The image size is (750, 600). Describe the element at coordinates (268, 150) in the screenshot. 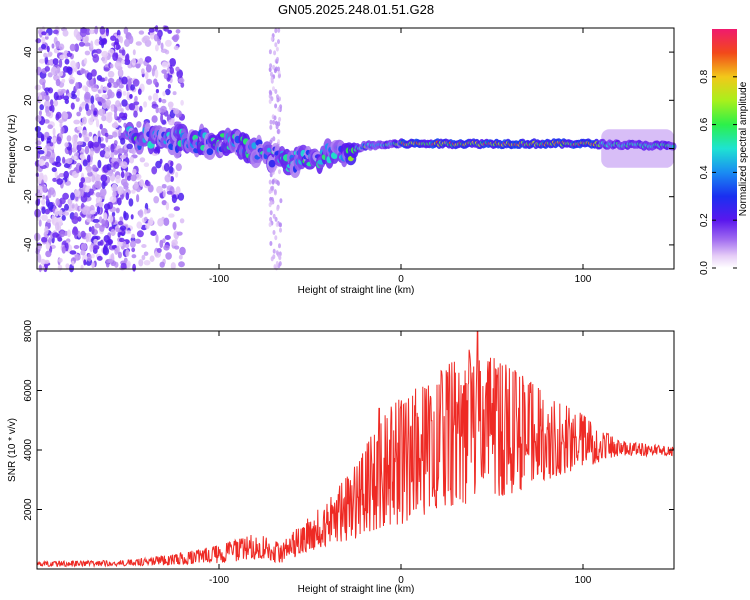

I see `ridge-core` at that location.